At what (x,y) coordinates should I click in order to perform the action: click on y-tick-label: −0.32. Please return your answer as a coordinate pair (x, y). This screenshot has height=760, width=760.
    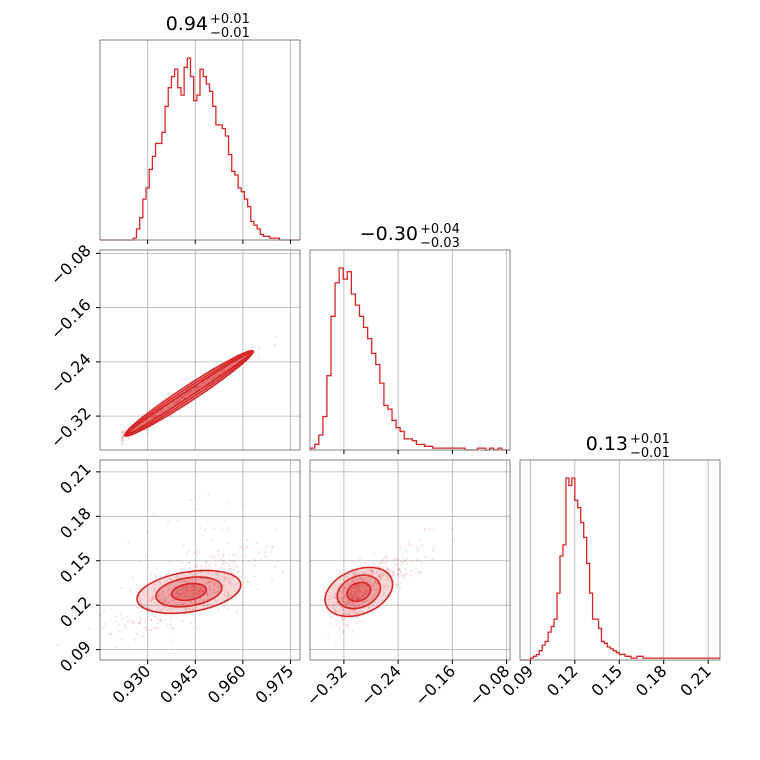
    Looking at the image, I should click on (71, 427).